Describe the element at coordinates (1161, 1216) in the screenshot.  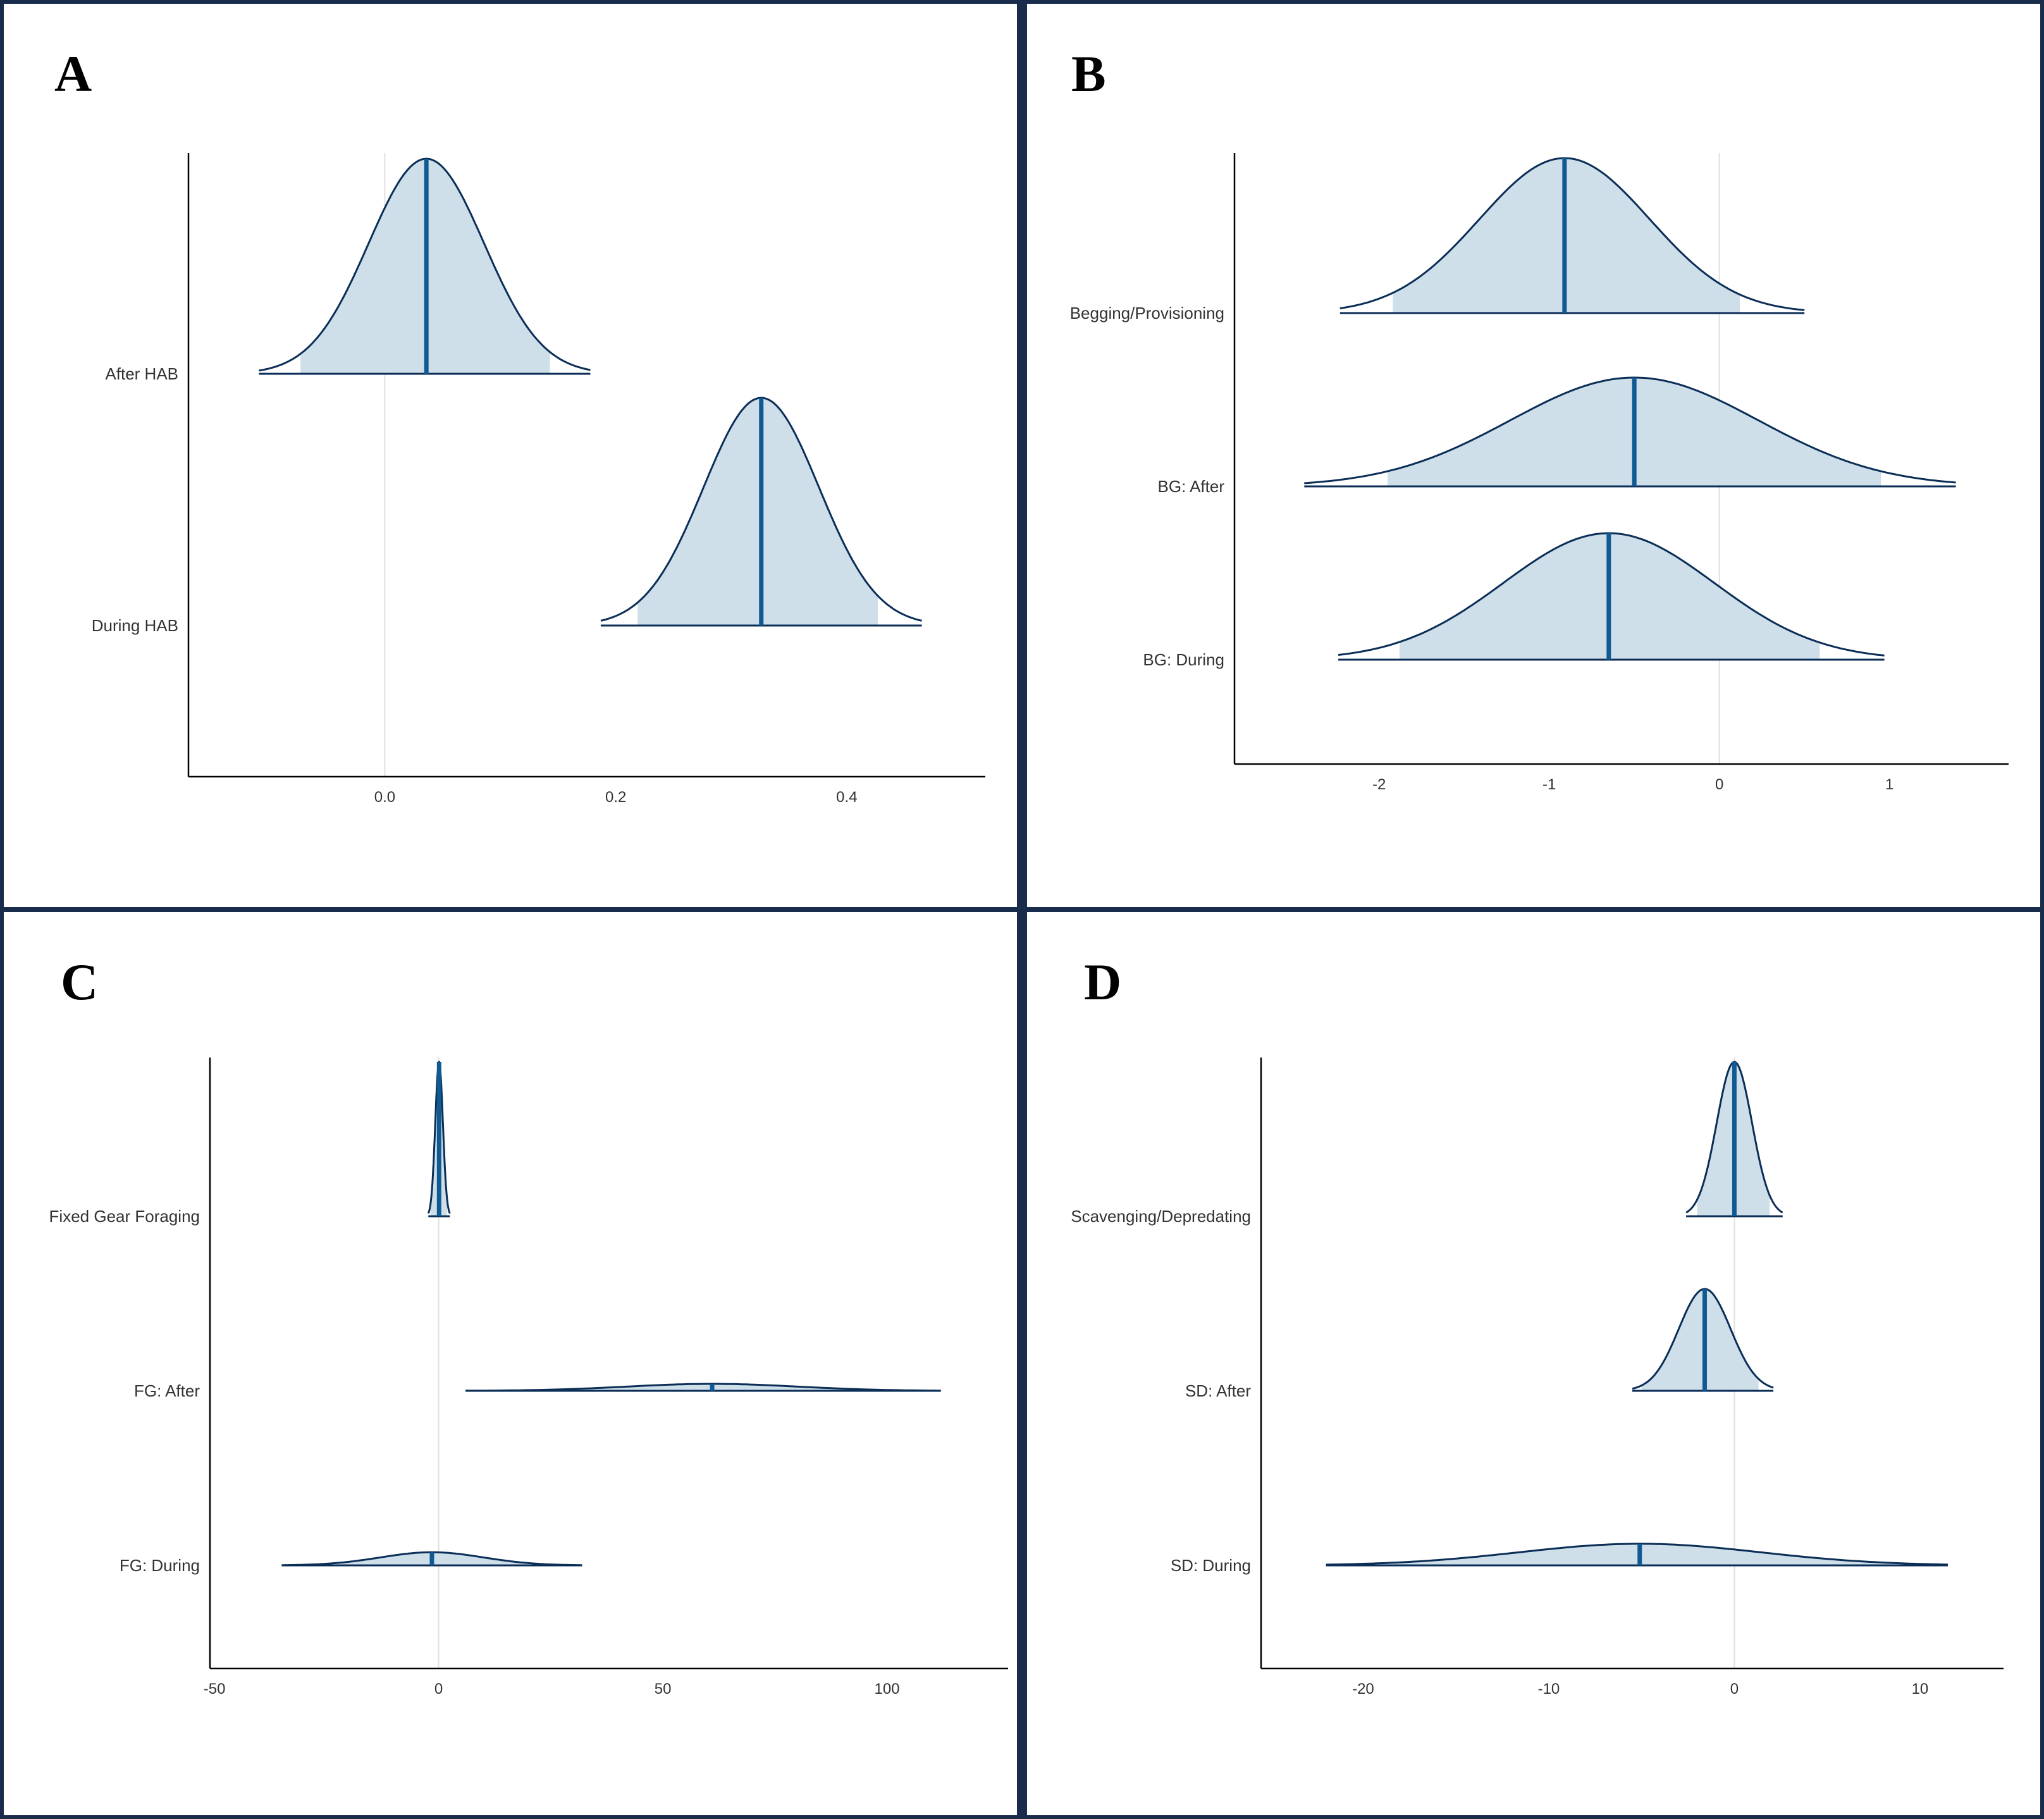
I see `category-label: Scavenging/Depredating` at that location.